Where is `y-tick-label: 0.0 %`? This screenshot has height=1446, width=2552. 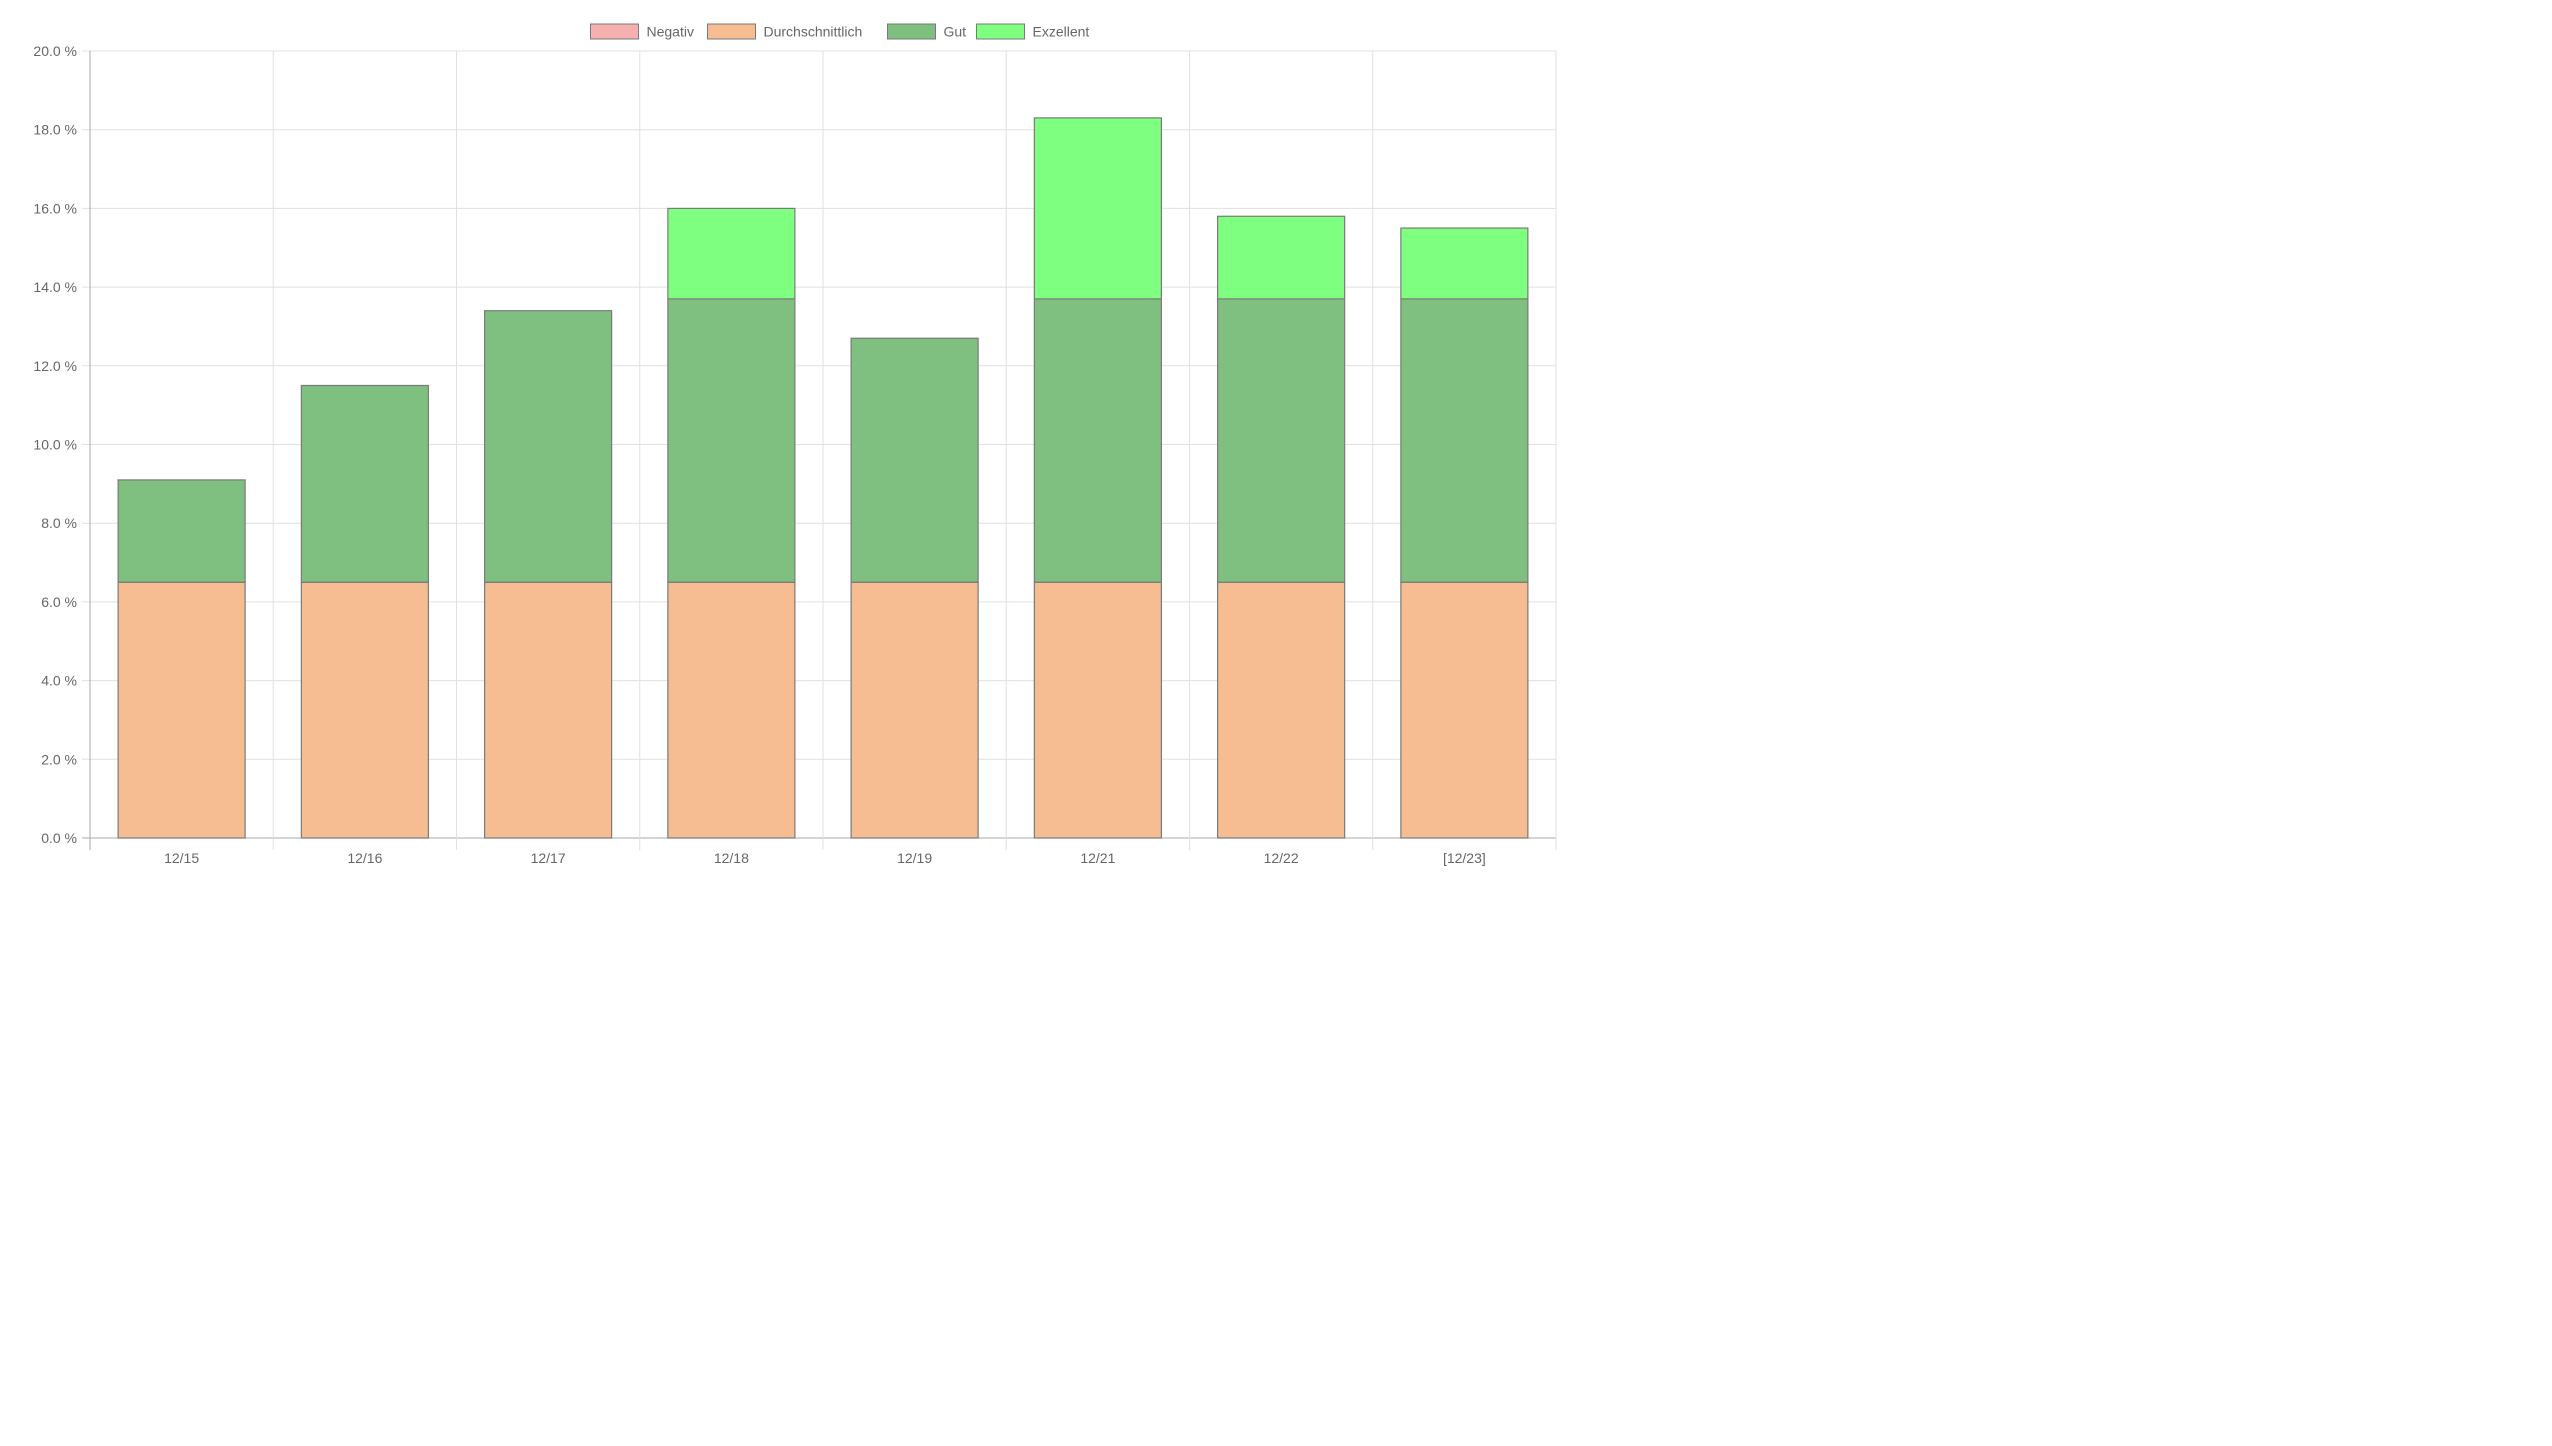
y-tick-label: 0.0 % is located at coordinates (59, 838).